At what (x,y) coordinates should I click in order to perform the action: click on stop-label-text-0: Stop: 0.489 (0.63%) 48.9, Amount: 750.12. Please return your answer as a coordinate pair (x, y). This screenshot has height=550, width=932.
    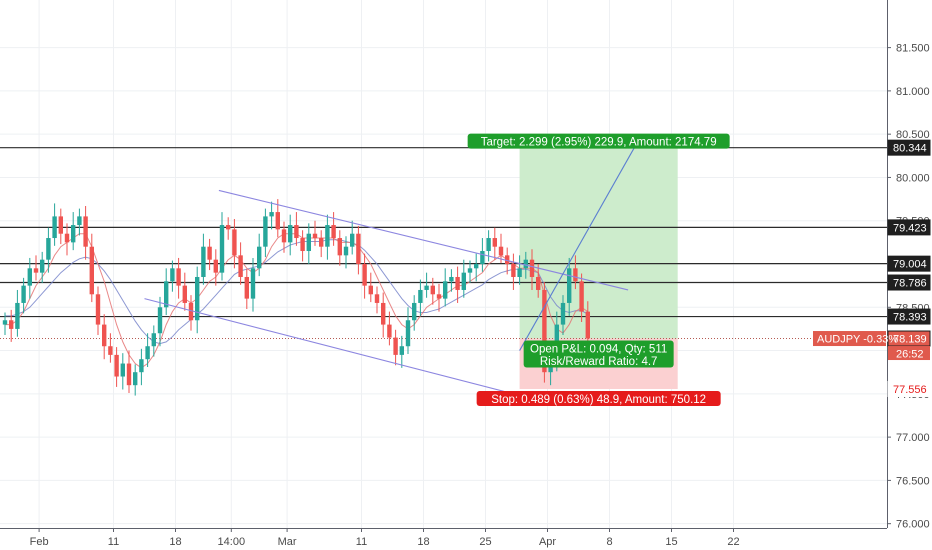
    Looking at the image, I should click on (598, 400).